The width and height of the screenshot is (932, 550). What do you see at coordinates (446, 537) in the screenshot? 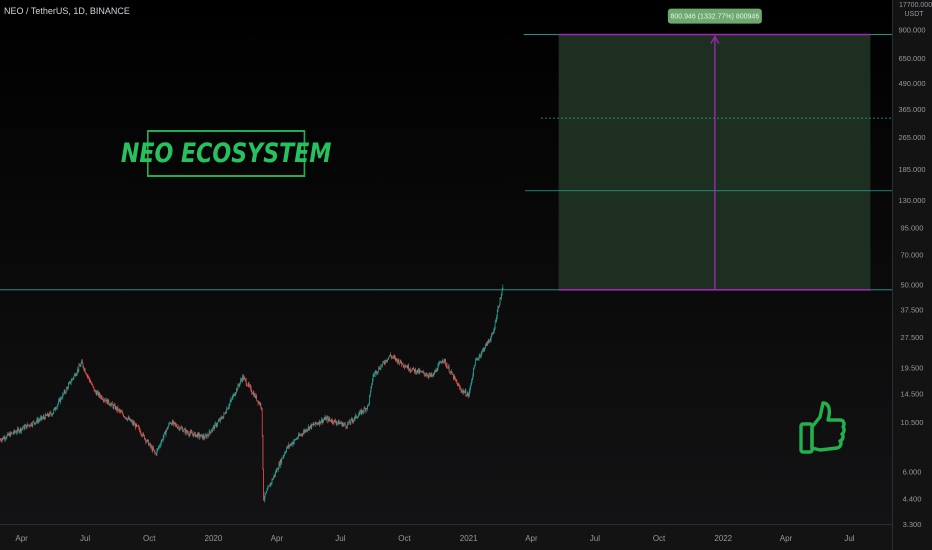
I see `time-axis-panel` at bounding box center [446, 537].